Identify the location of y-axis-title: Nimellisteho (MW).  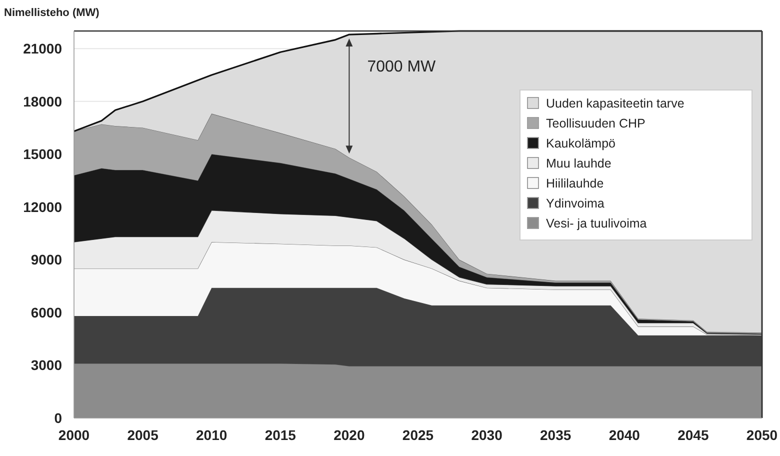
(52, 13).